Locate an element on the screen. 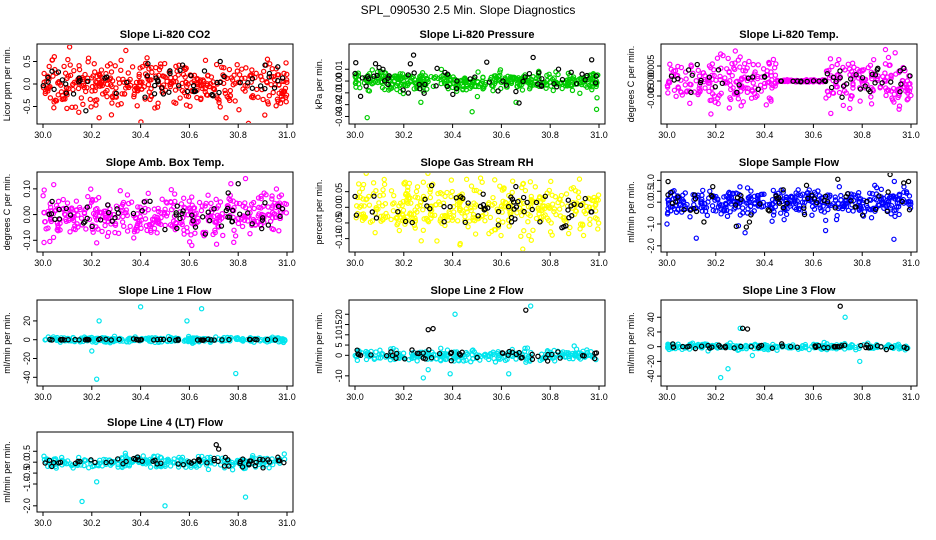 This screenshot has height=540, width=936. x-tick-label: 30.2 is located at coordinates (716, 263).